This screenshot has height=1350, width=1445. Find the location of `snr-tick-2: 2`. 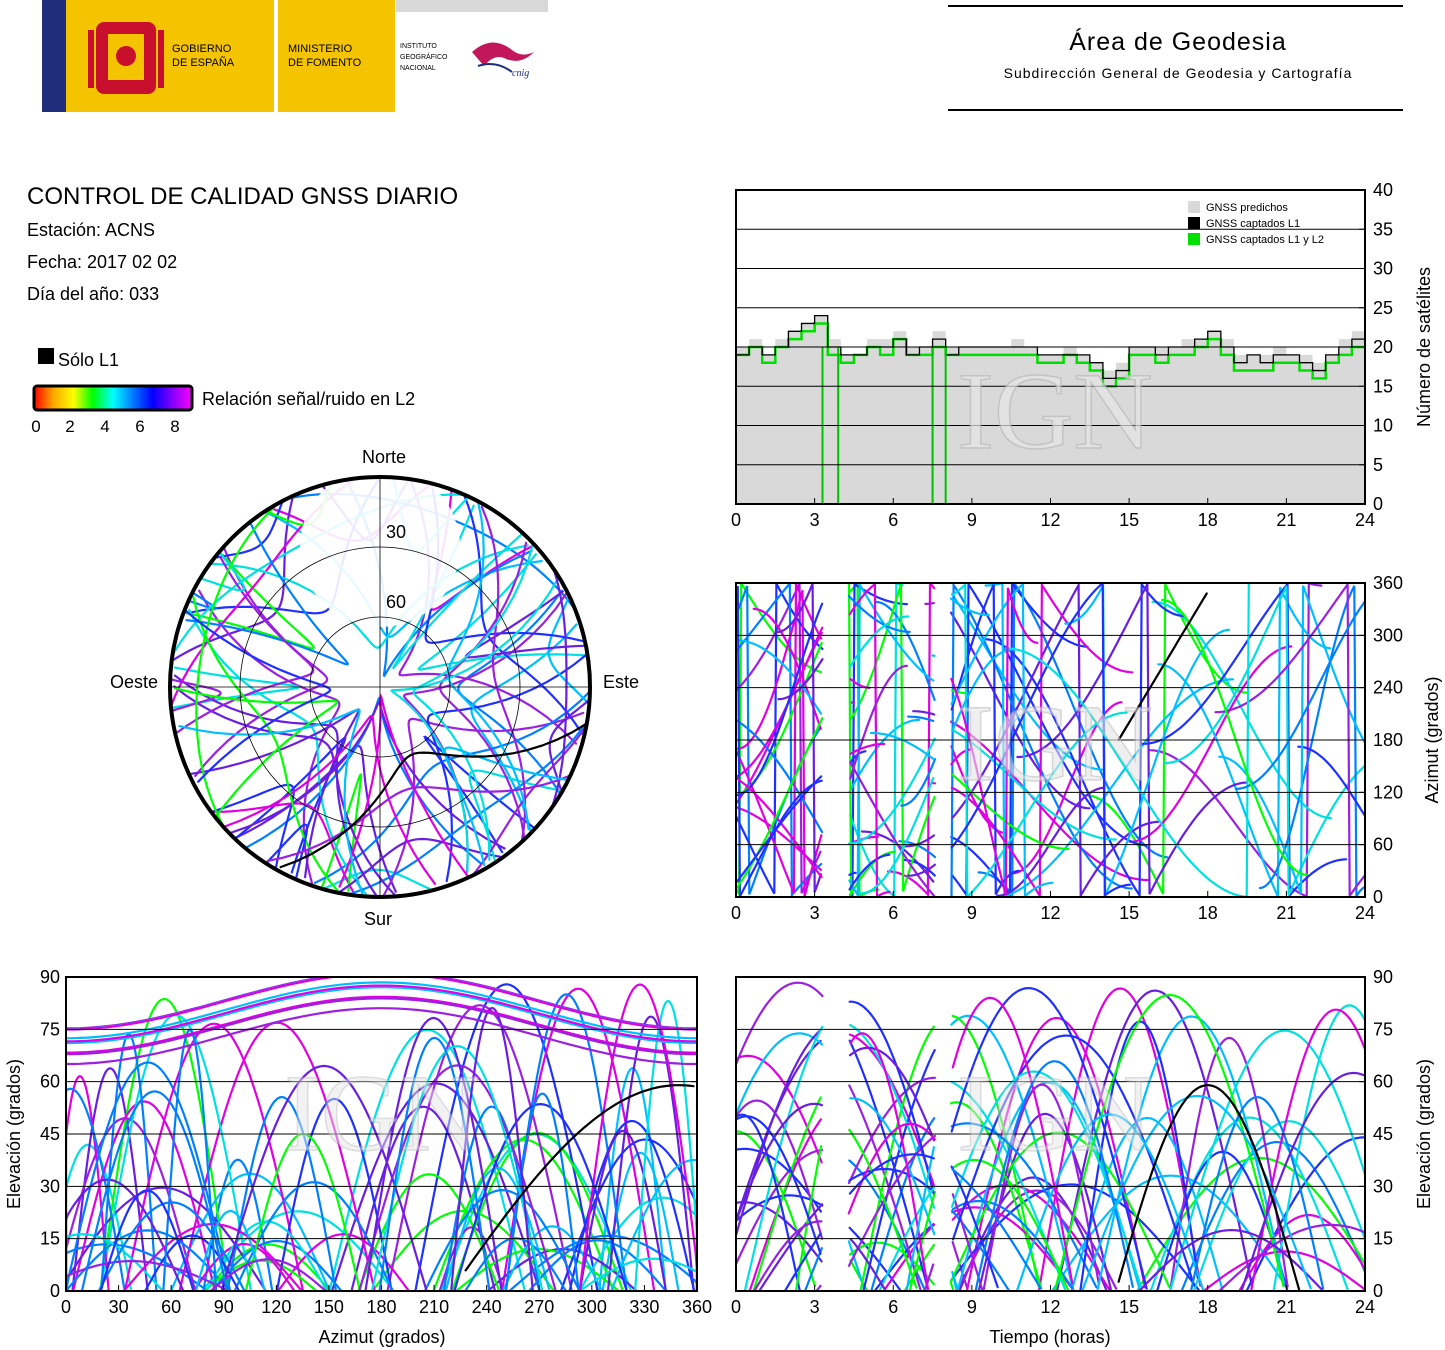

snr-tick-2: 2 is located at coordinates (69, 426).